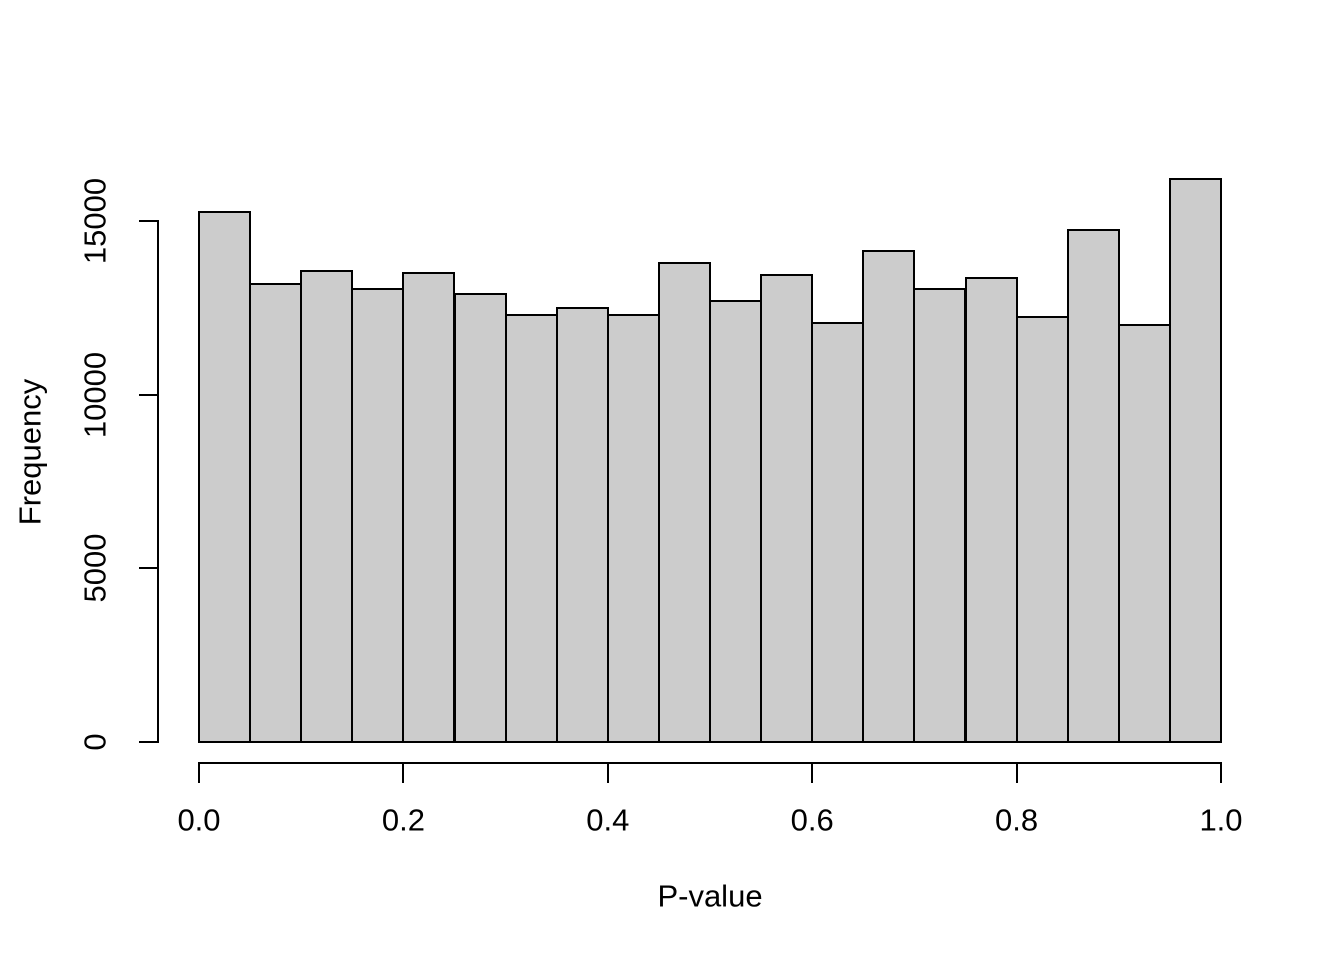 This screenshot has height=960, width=1344. I want to click on x-axis-tick-label: 0.8, so click(1017, 820).